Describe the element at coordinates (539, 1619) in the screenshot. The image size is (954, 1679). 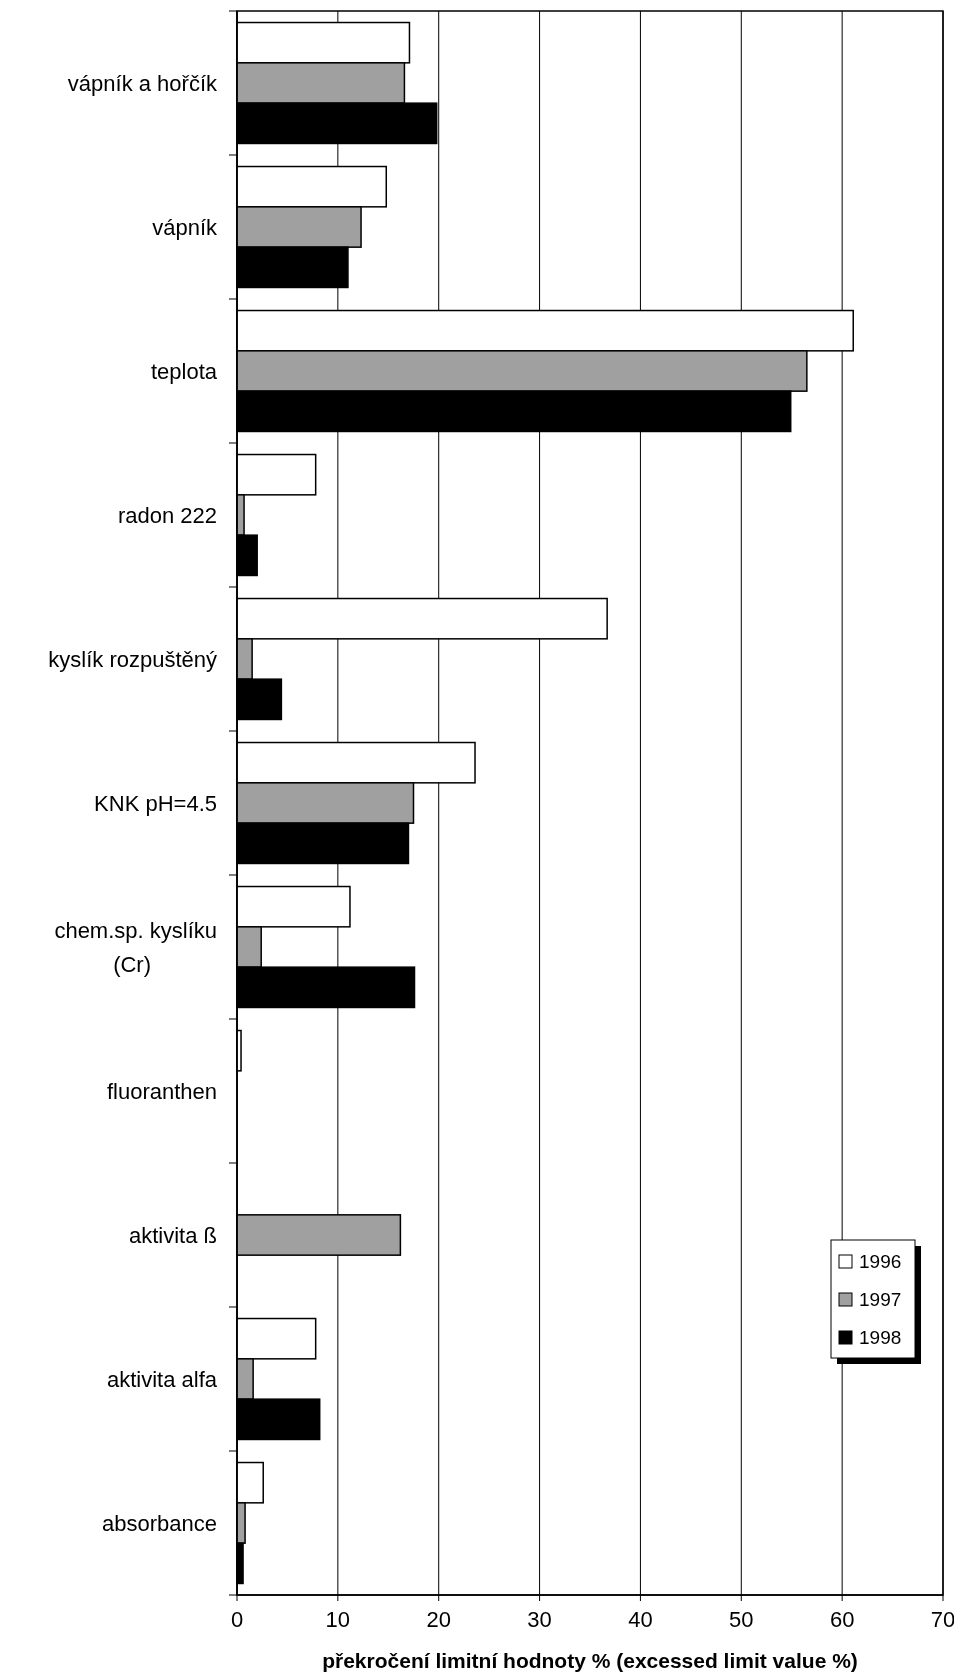
I see `x-tick-label: 30` at that location.